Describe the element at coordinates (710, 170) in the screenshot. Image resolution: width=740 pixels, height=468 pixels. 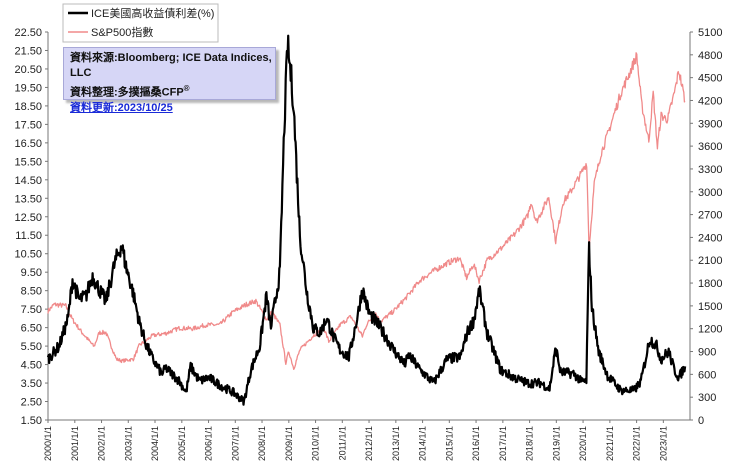
I see `right-tick-label: 3300` at that location.